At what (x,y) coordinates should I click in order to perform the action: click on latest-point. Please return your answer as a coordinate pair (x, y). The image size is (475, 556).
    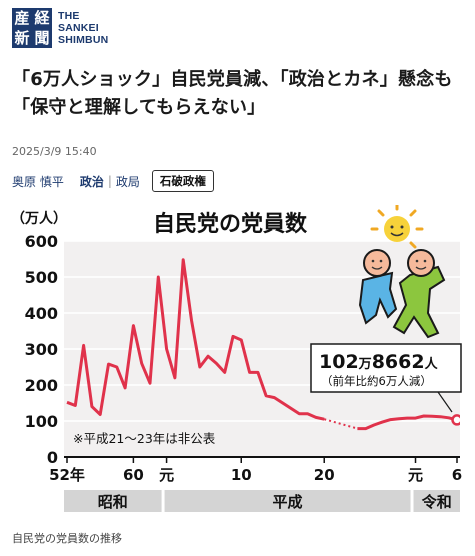
    Looking at the image, I should click on (455, 420).